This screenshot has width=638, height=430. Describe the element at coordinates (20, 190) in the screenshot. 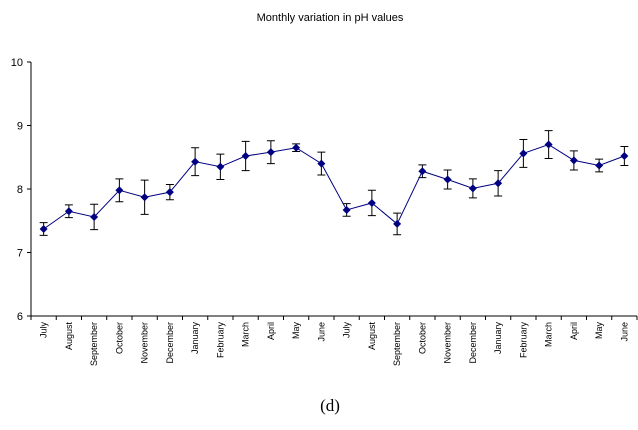

I see `y-tick-label: 8` at that location.